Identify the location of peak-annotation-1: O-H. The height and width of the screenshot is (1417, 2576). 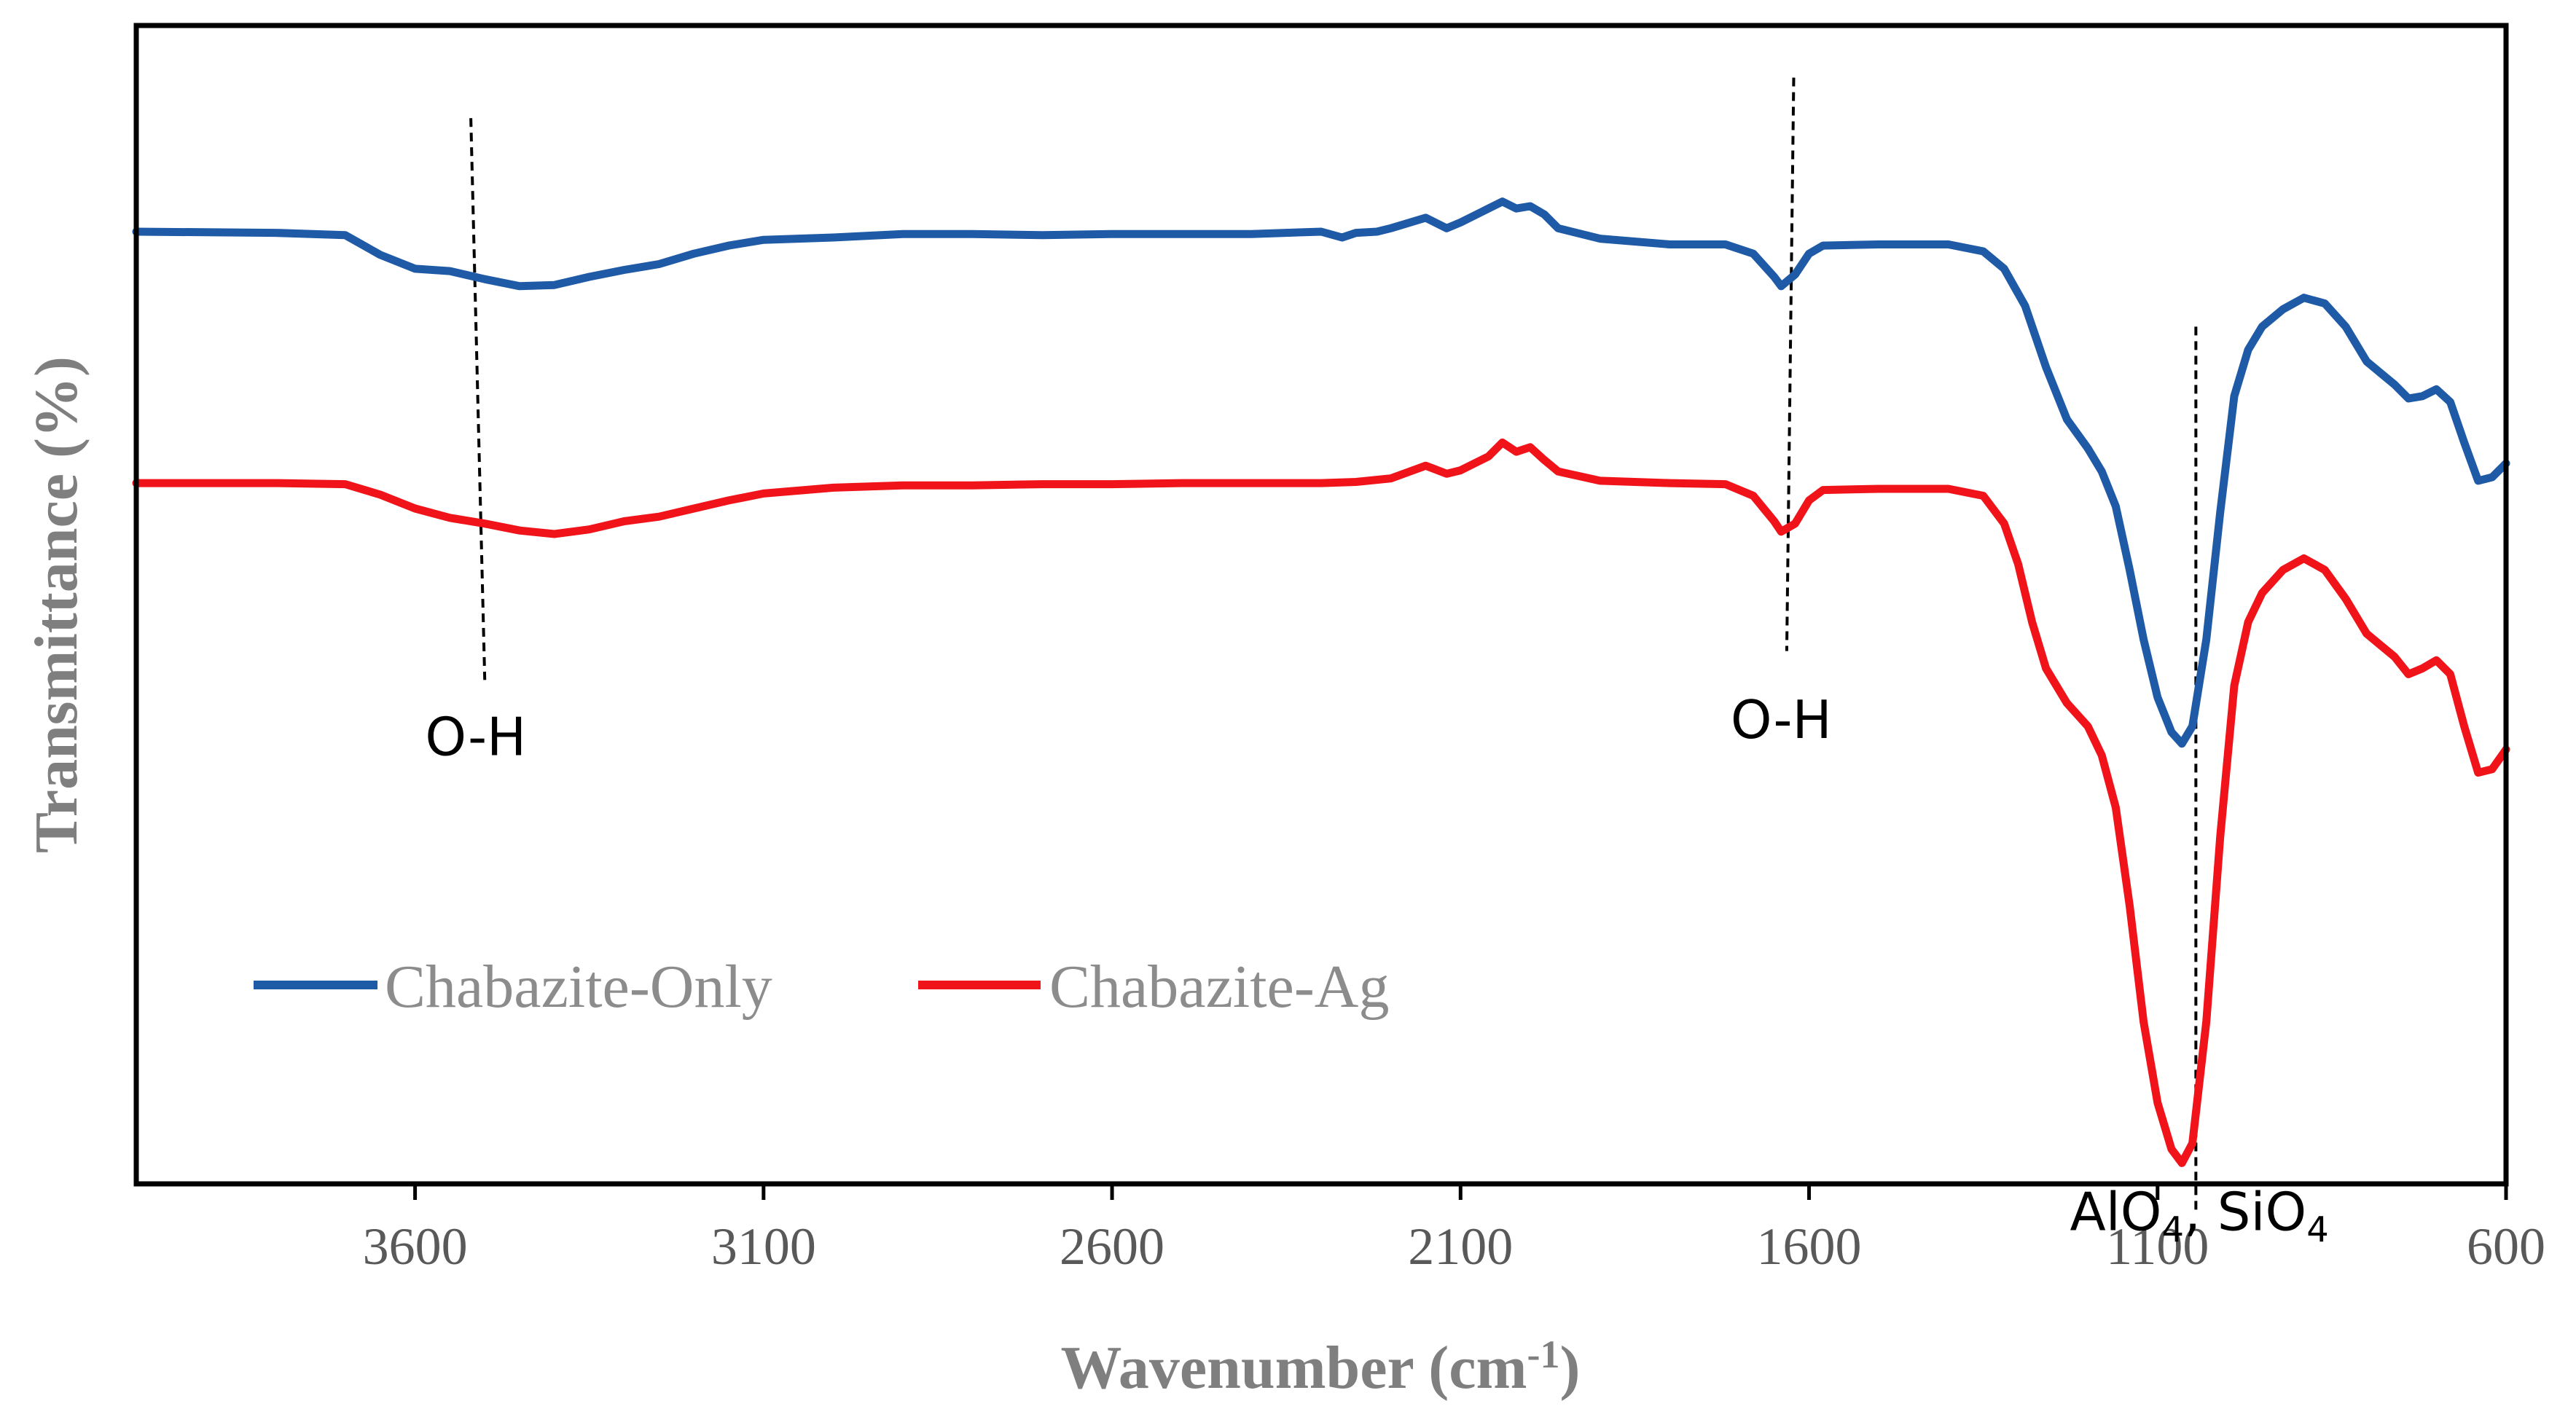
(475, 737).